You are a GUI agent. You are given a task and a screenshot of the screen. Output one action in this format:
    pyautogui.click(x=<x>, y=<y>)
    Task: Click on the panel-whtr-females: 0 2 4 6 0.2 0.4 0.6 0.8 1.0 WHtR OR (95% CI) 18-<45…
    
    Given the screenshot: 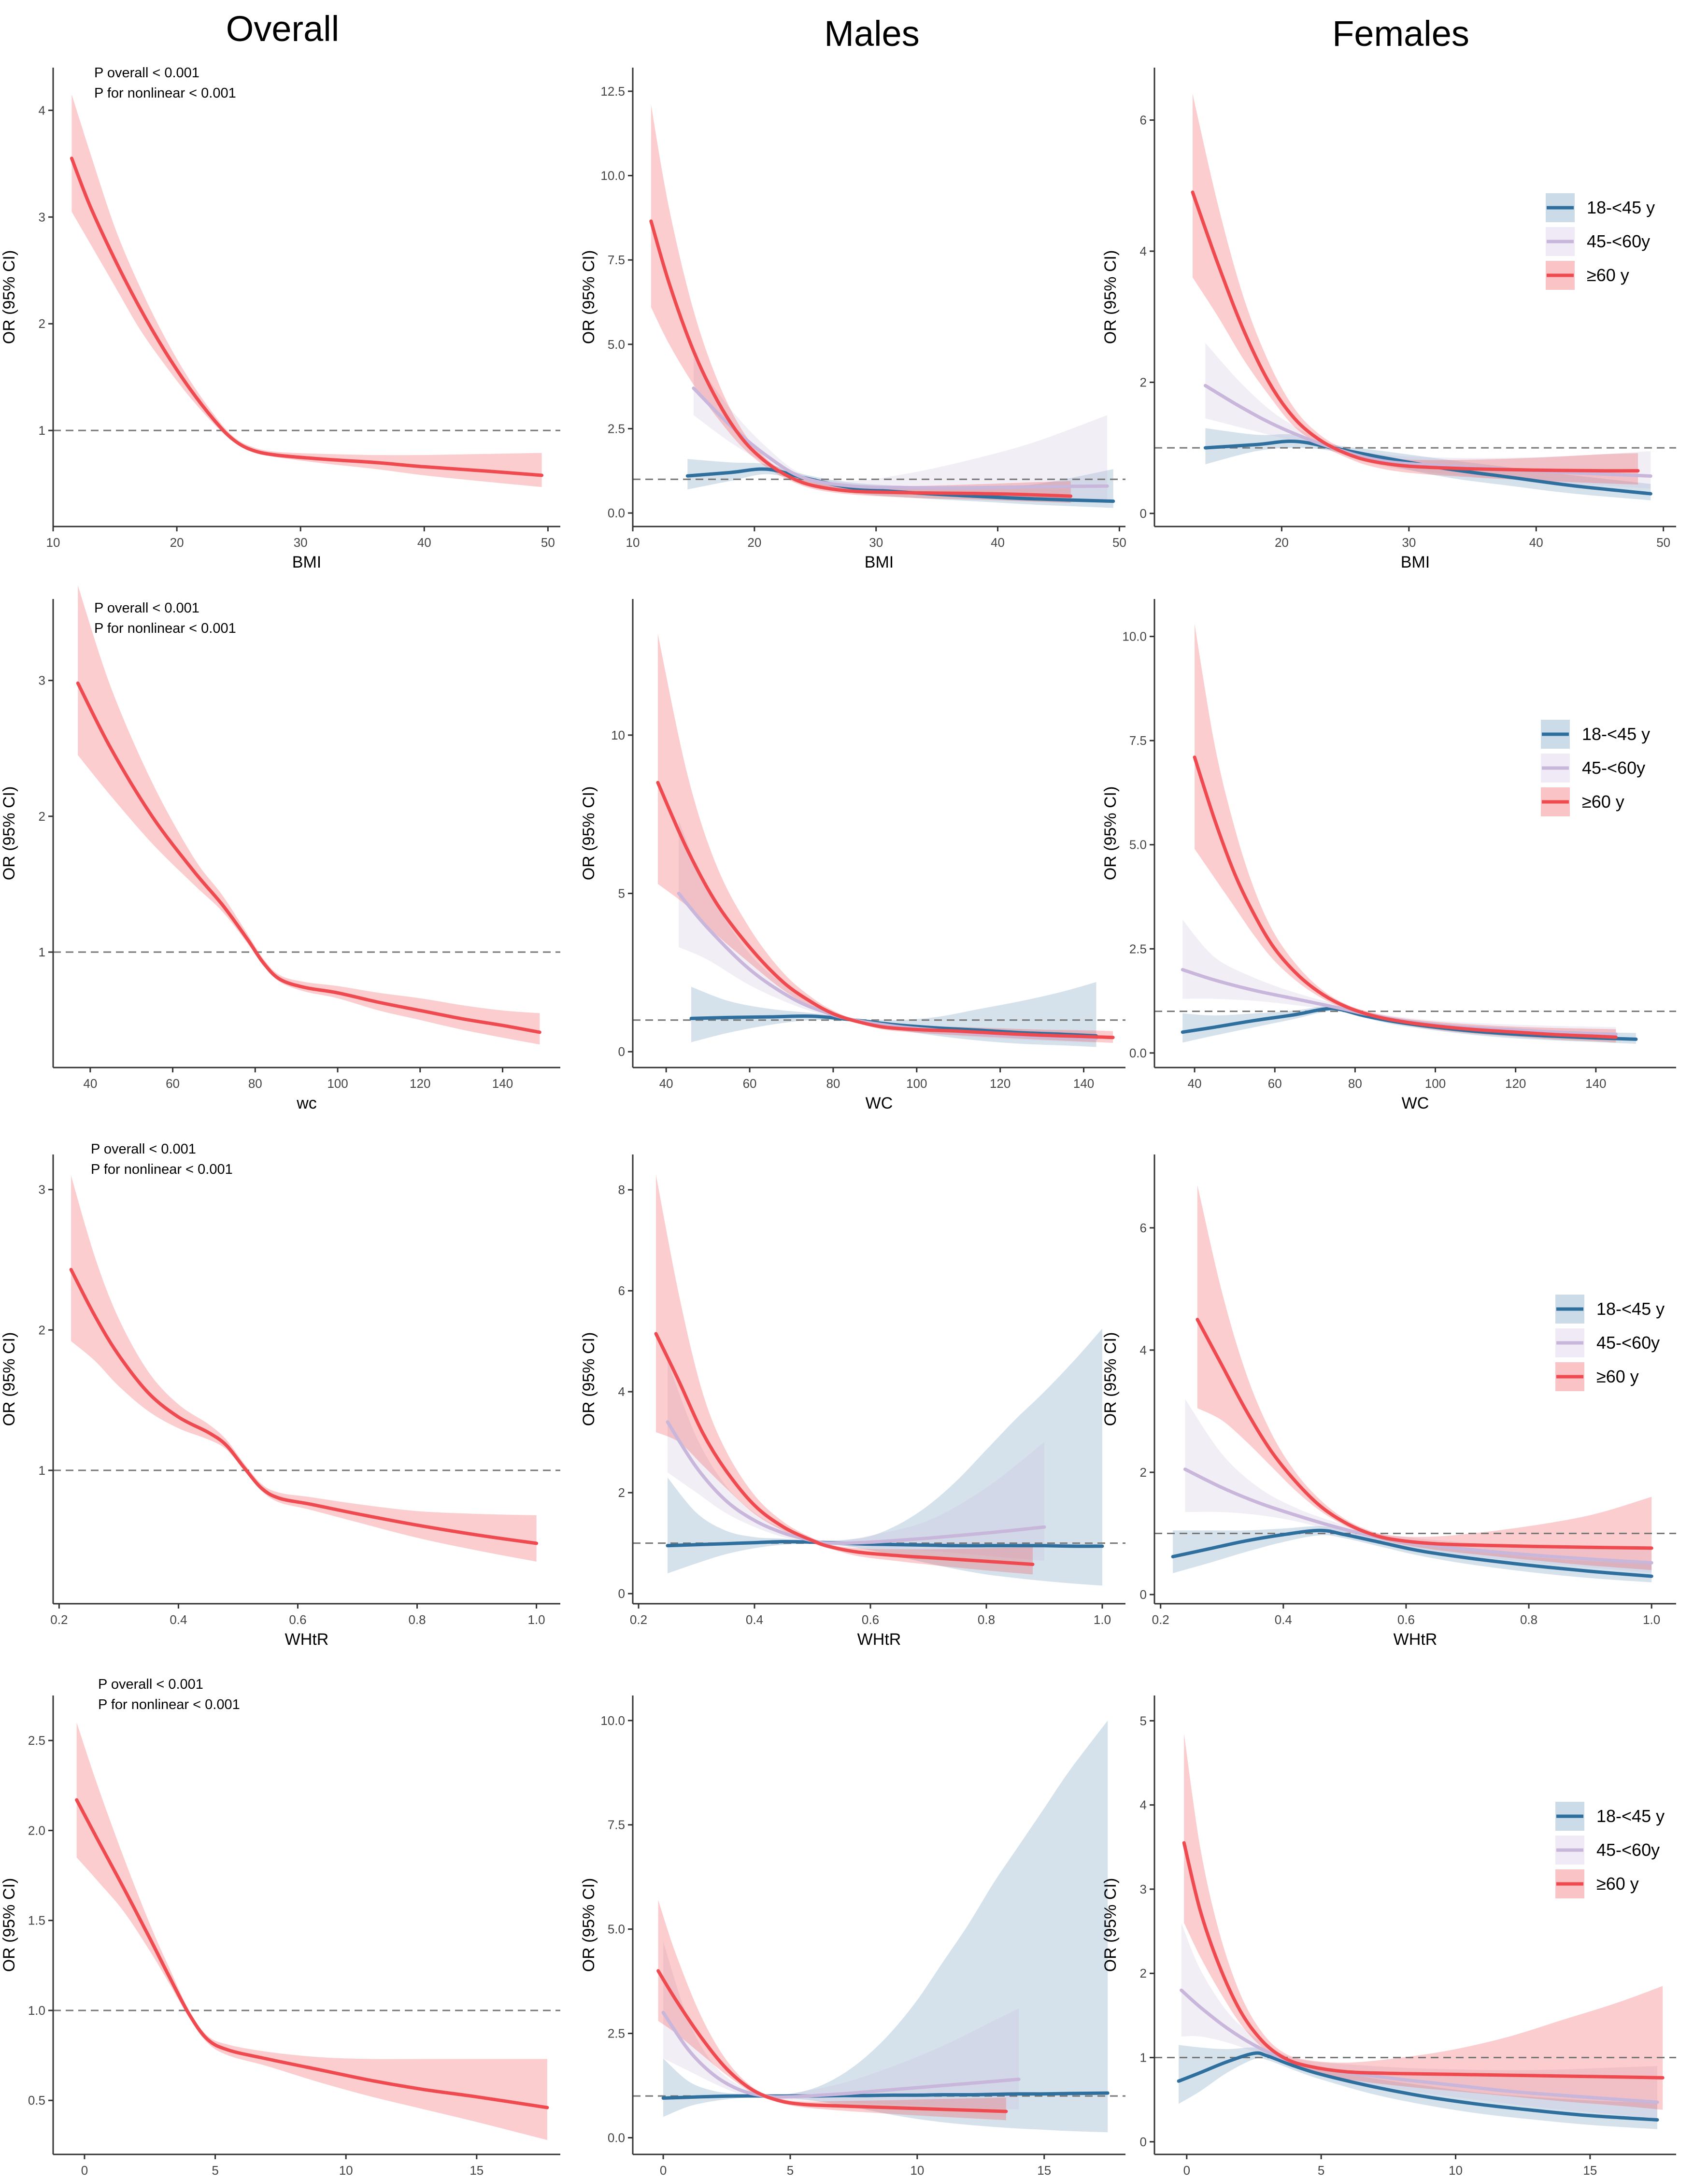 What is the action you would take?
    pyautogui.click(x=1388, y=1402)
    